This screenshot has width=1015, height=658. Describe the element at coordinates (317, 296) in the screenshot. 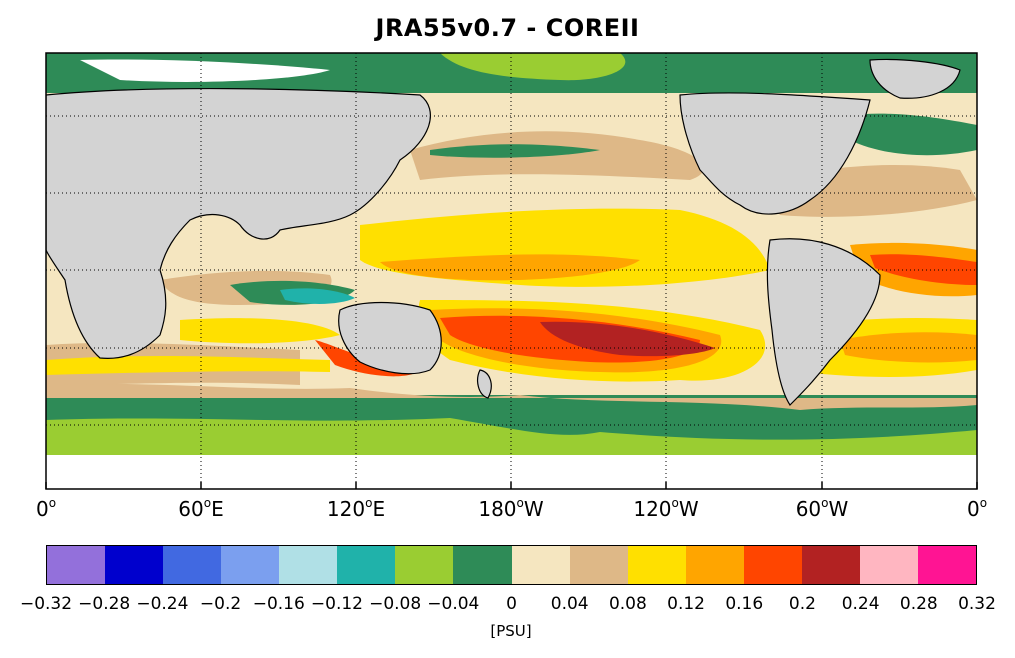

I see `indian-teal` at that location.